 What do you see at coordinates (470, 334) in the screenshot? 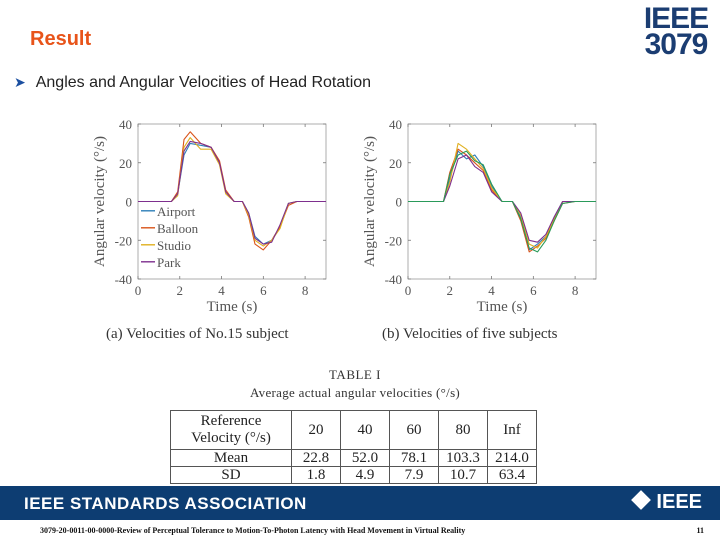
I see `chart-b-caption: (b) Velocities of five subjects` at bounding box center [470, 334].